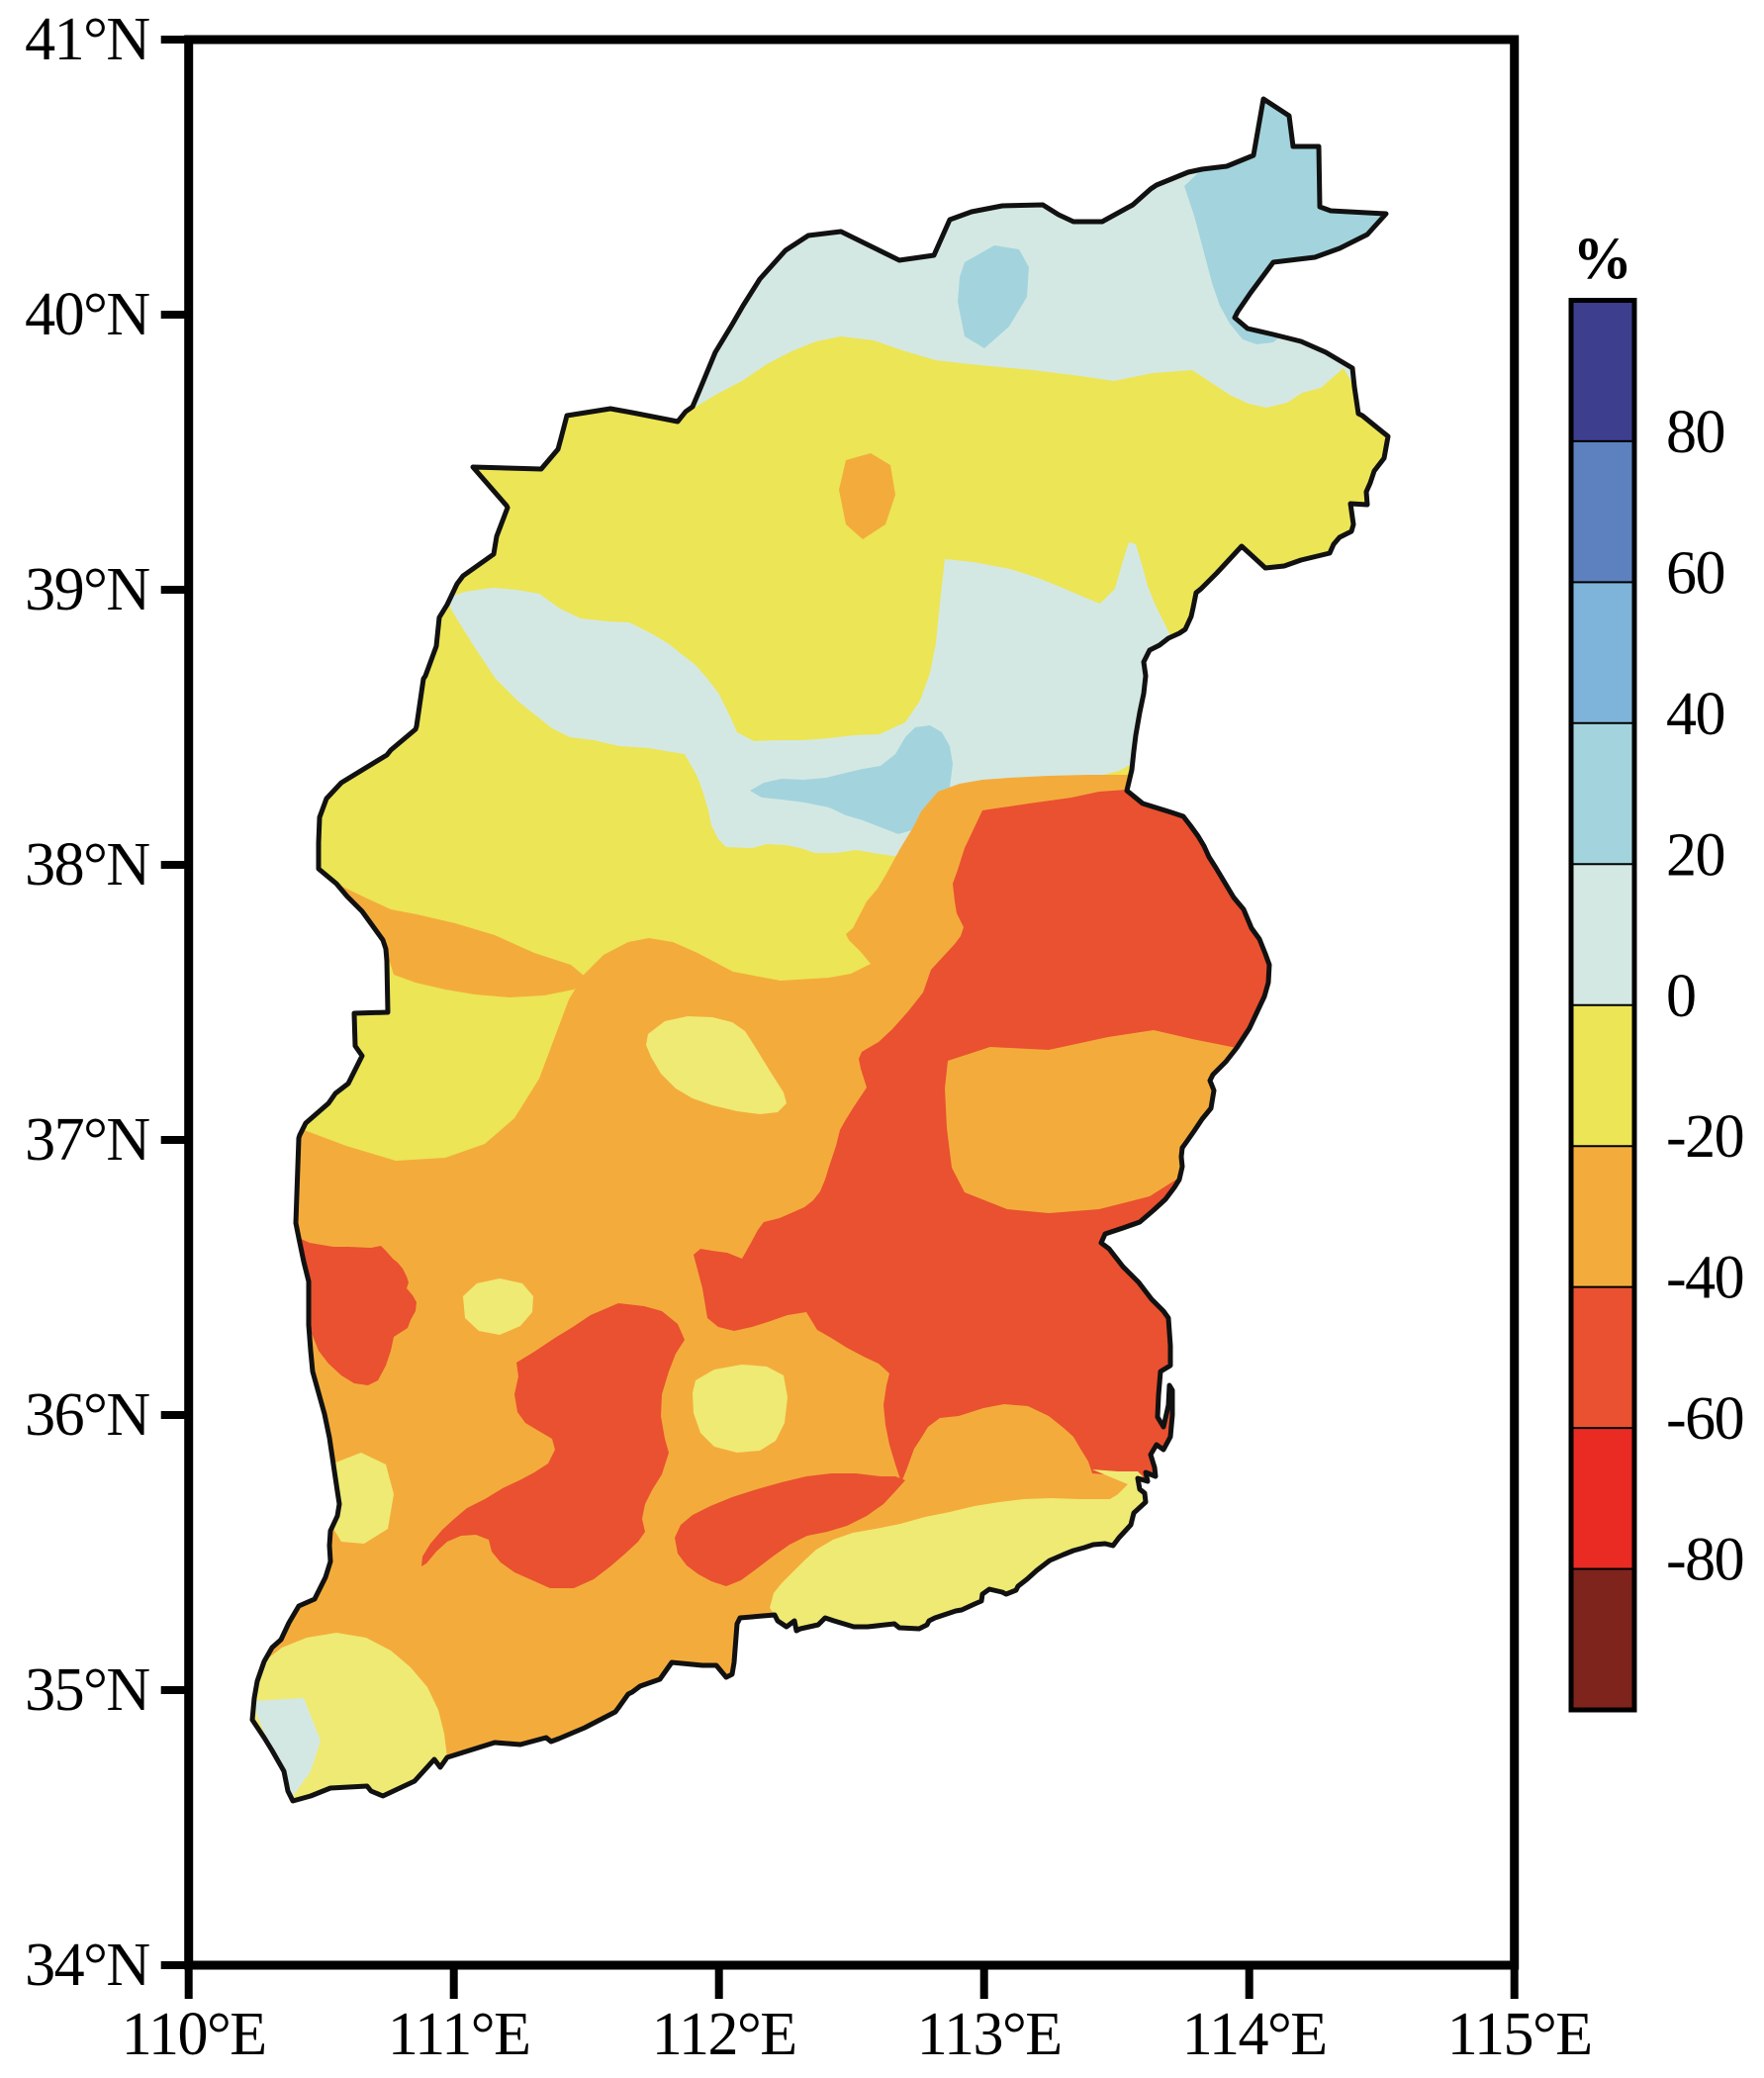  What do you see at coordinates (87, 1965) in the screenshot?
I see `svg-text: 34°N` at bounding box center [87, 1965].